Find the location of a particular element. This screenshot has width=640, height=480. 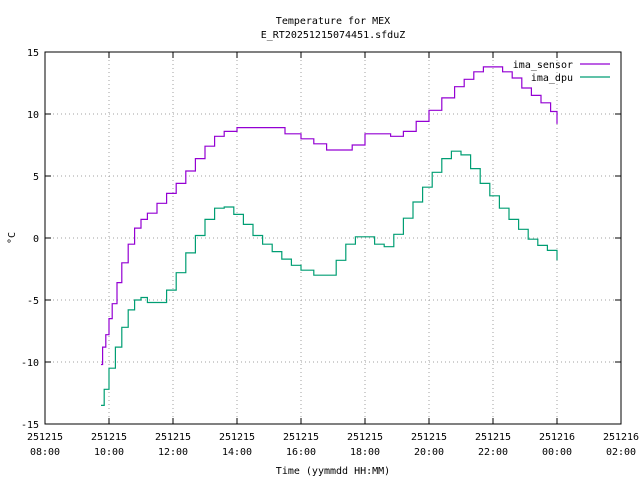

x-tick-time: 00:00 is located at coordinates (557, 452).